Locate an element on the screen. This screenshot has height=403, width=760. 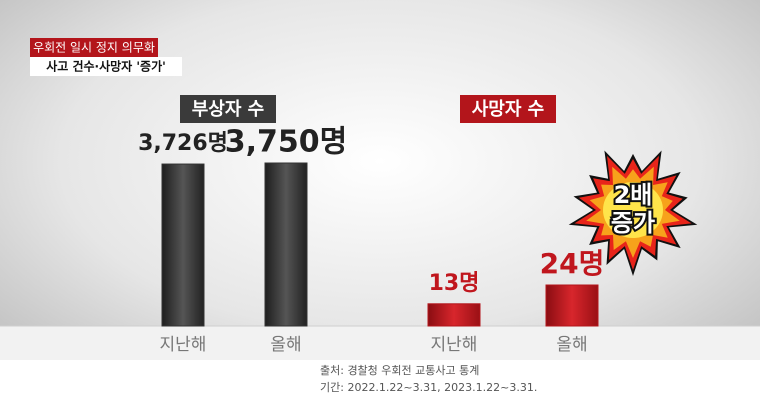
period: 기간: 2022.1.22~3.31, 2023.1.22~3.31. is located at coordinates (428, 387).